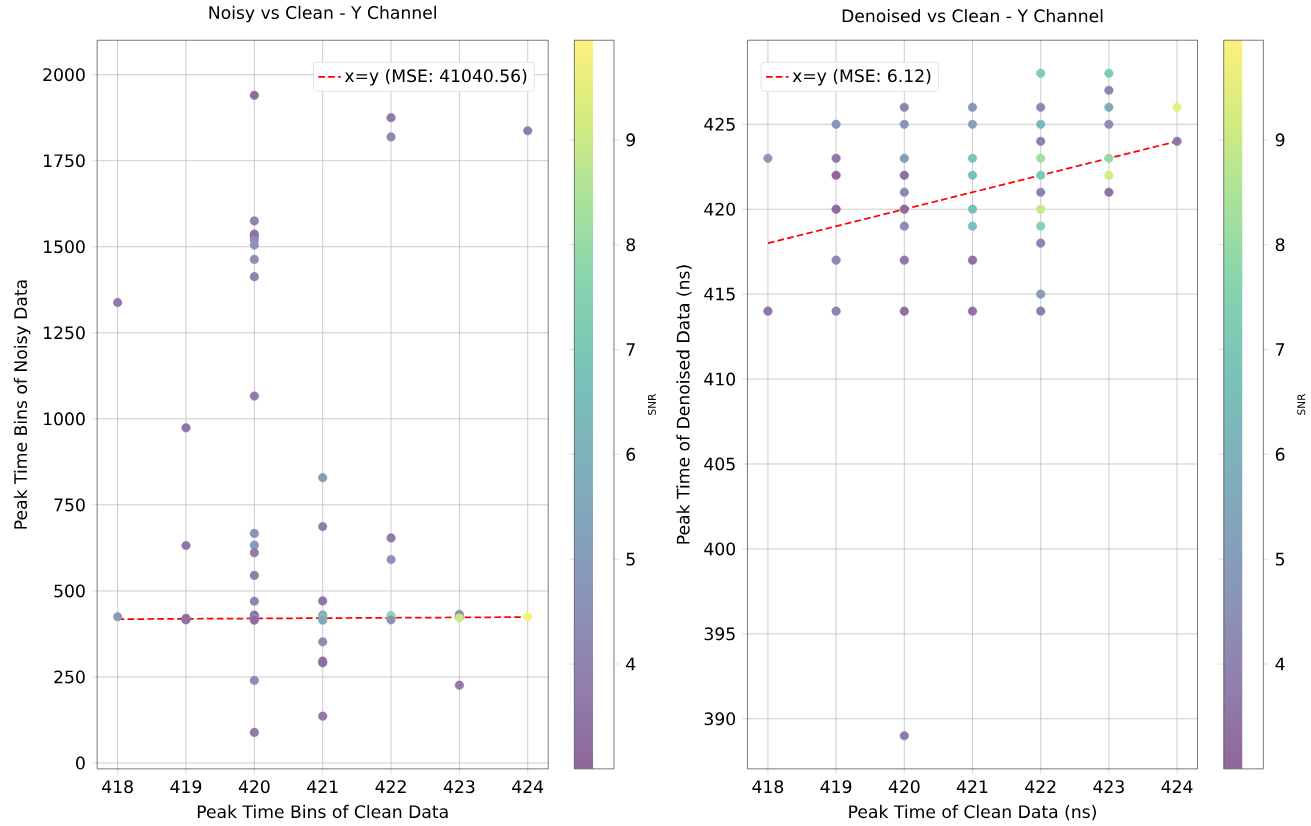 The width and height of the screenshot is (1311, 826). Describe the element at coordinates (64, 419) in the screenshot. I see `y-tick-label: 1000` at that location.